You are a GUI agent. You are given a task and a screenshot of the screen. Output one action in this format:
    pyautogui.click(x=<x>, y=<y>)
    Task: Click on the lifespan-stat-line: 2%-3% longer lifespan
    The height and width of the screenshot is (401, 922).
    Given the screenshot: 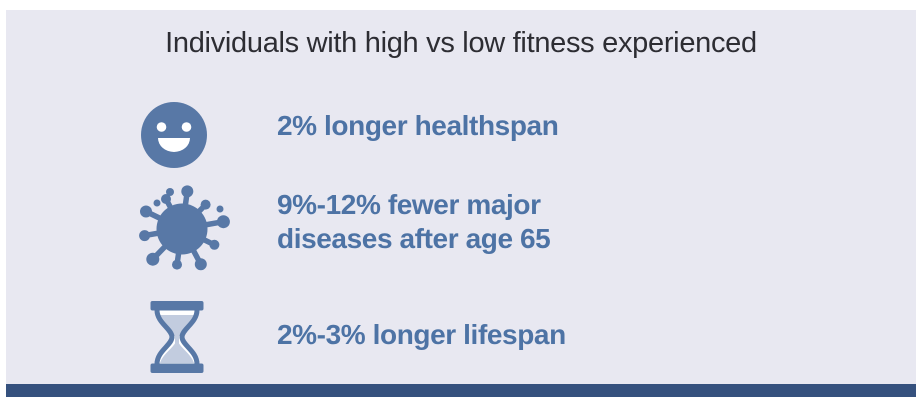 What is the action you would take?
    pyautogui.click(x=421, y=334)
    